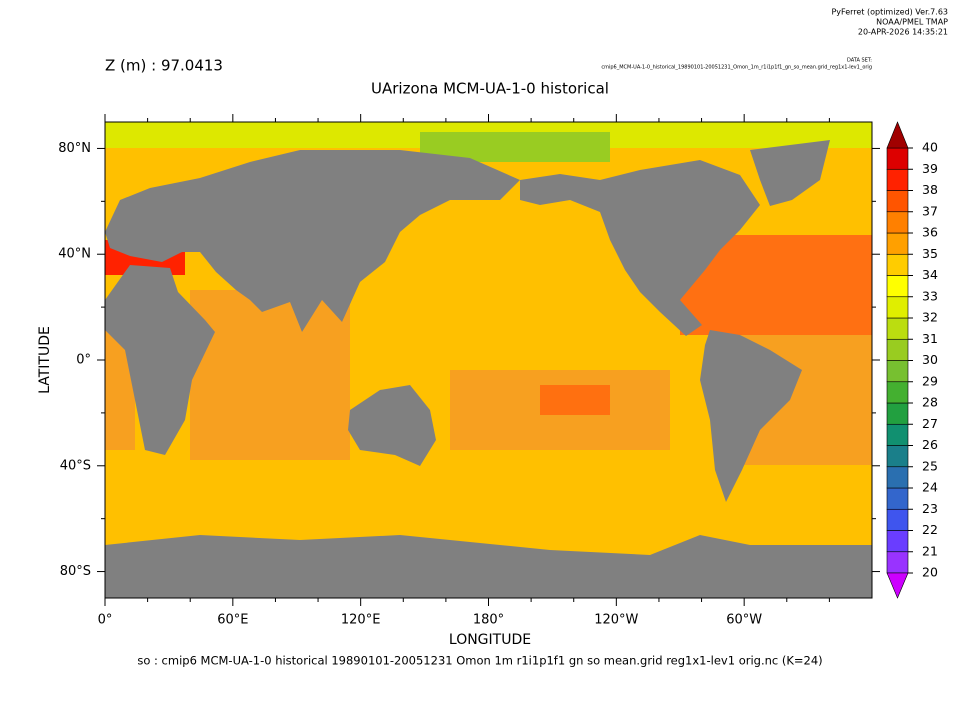 The height and width of the screenshot is (724, 961). Describe the element at coordinates (74, 148) in the screenshot. I see `y-tick-label: 80°N` at that location.